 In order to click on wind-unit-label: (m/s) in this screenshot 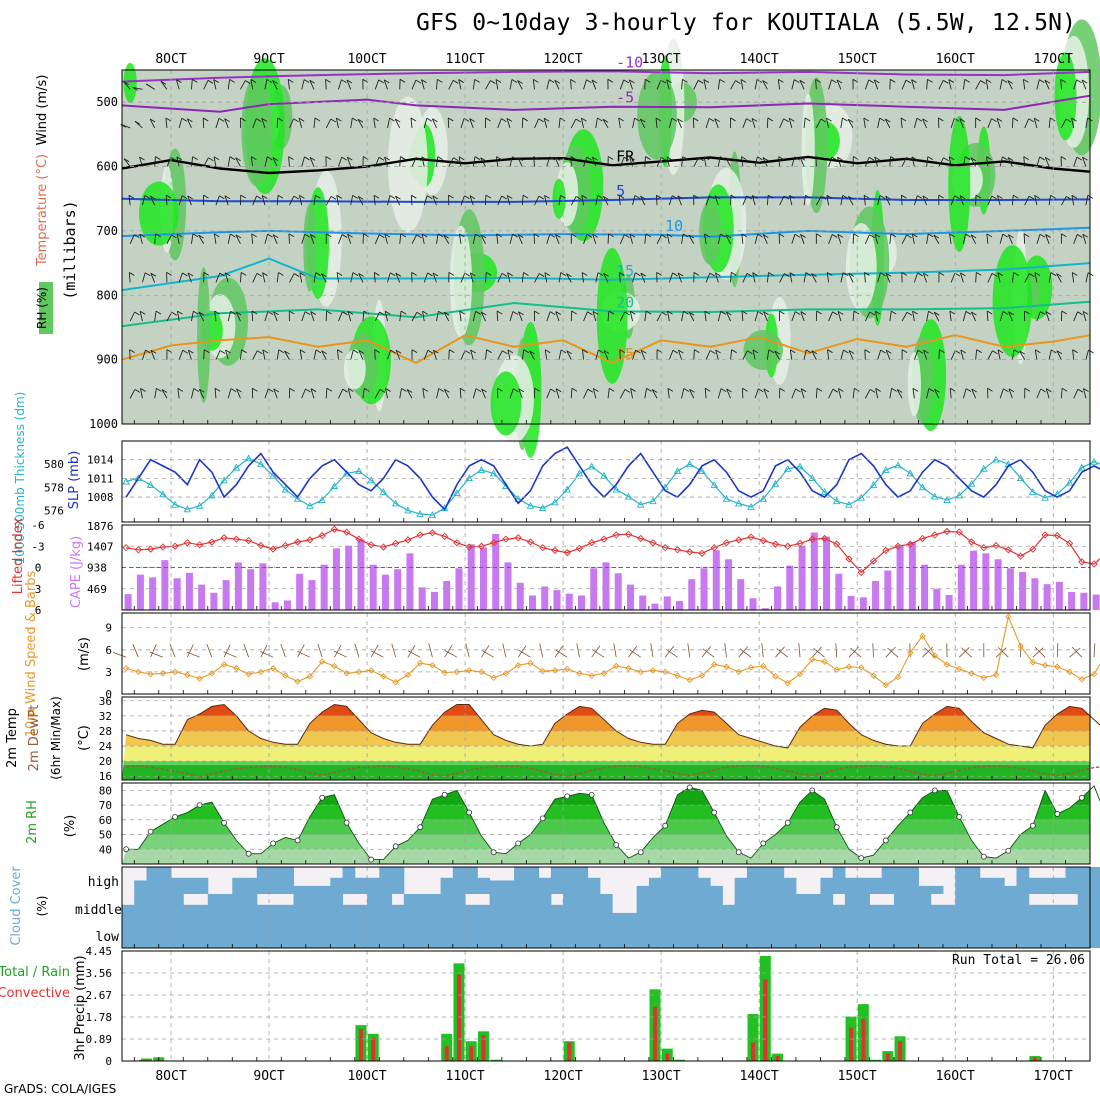, I will do `click(84, 654)`.